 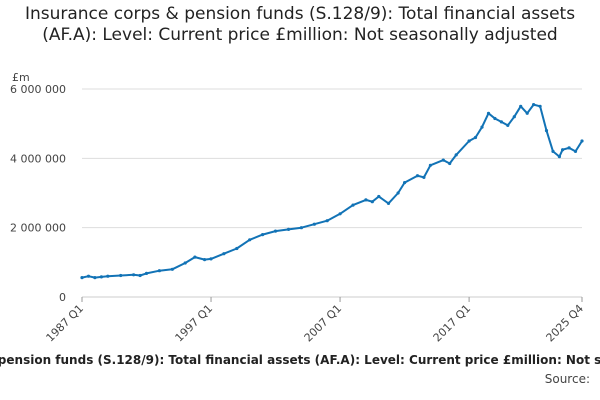 What do you see at coordinates (38, 228) in the screenshot?
I see `y-tick-label: 2 000 000` at bounding box center [38, 228].